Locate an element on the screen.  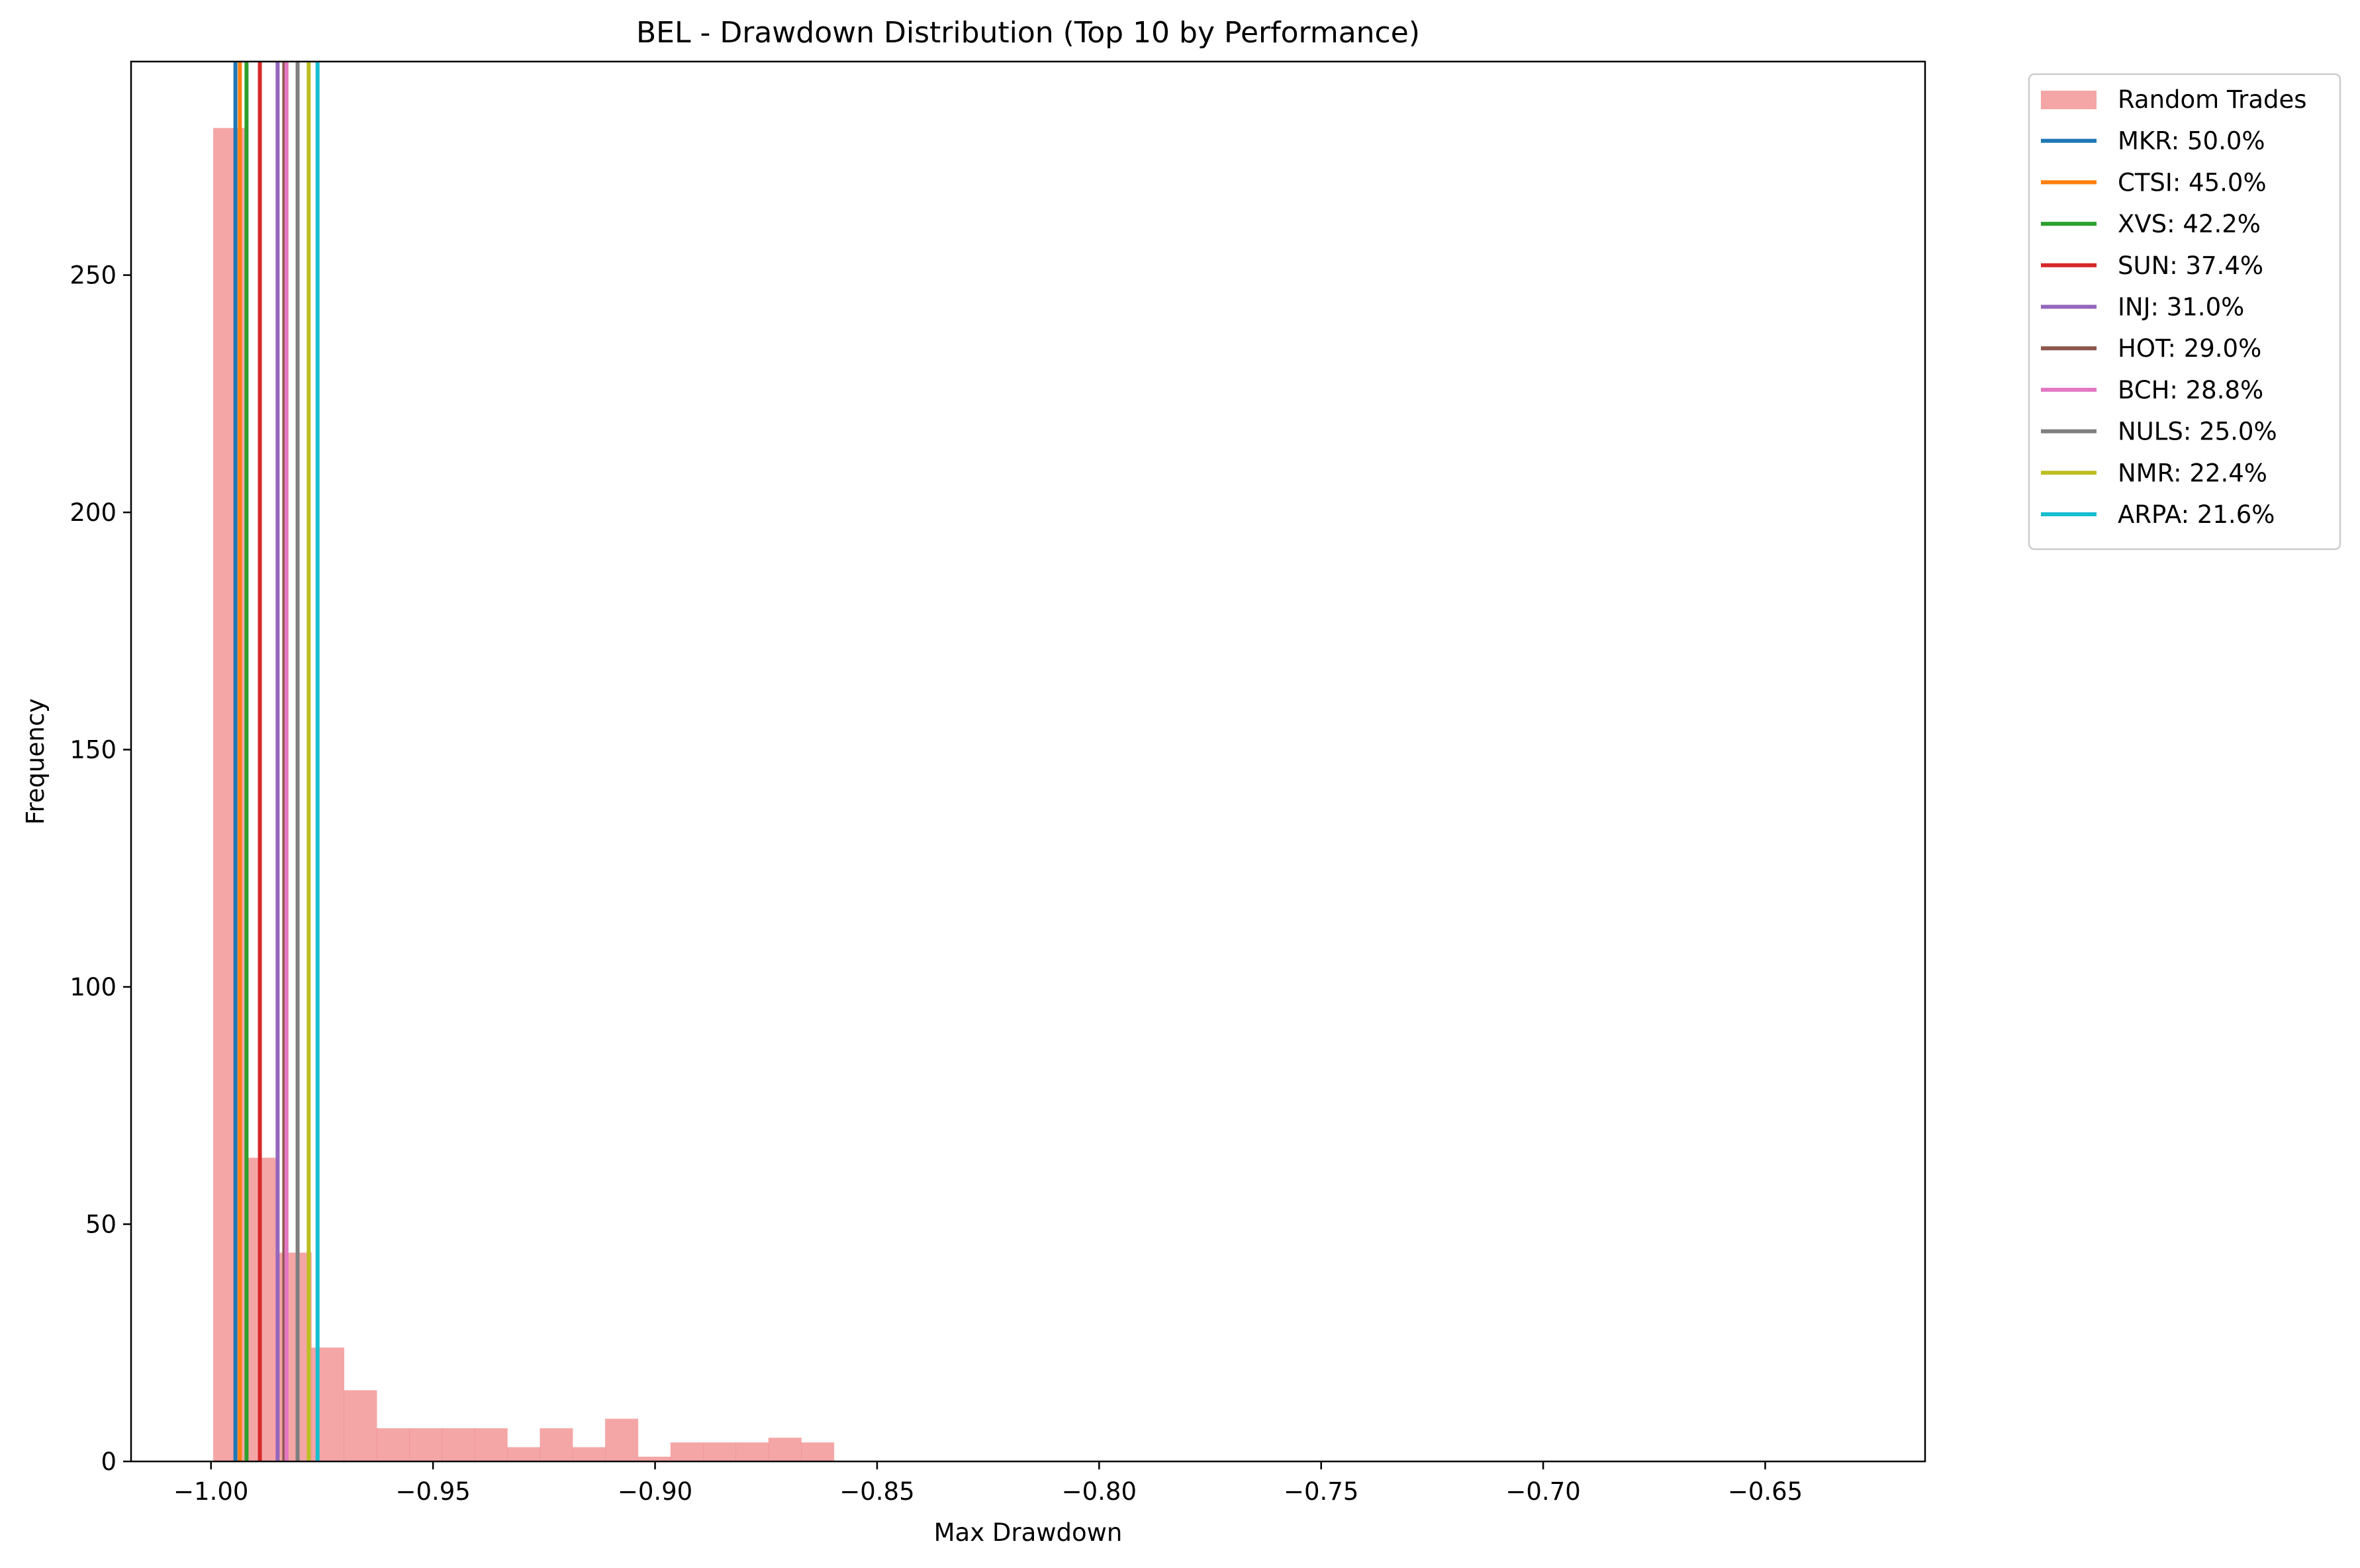
x-tick-label: −0.75 is located at coordinates (1321, 1491).